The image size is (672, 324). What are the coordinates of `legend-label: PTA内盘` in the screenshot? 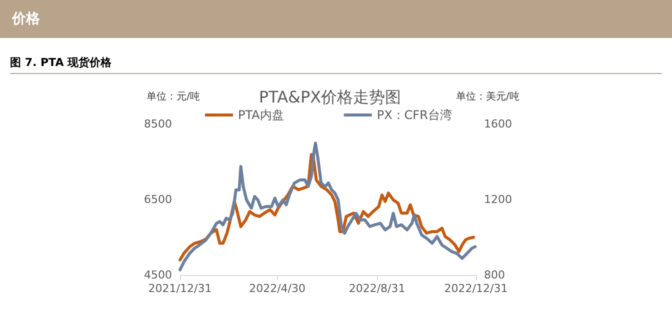 It's located at (261, 115).